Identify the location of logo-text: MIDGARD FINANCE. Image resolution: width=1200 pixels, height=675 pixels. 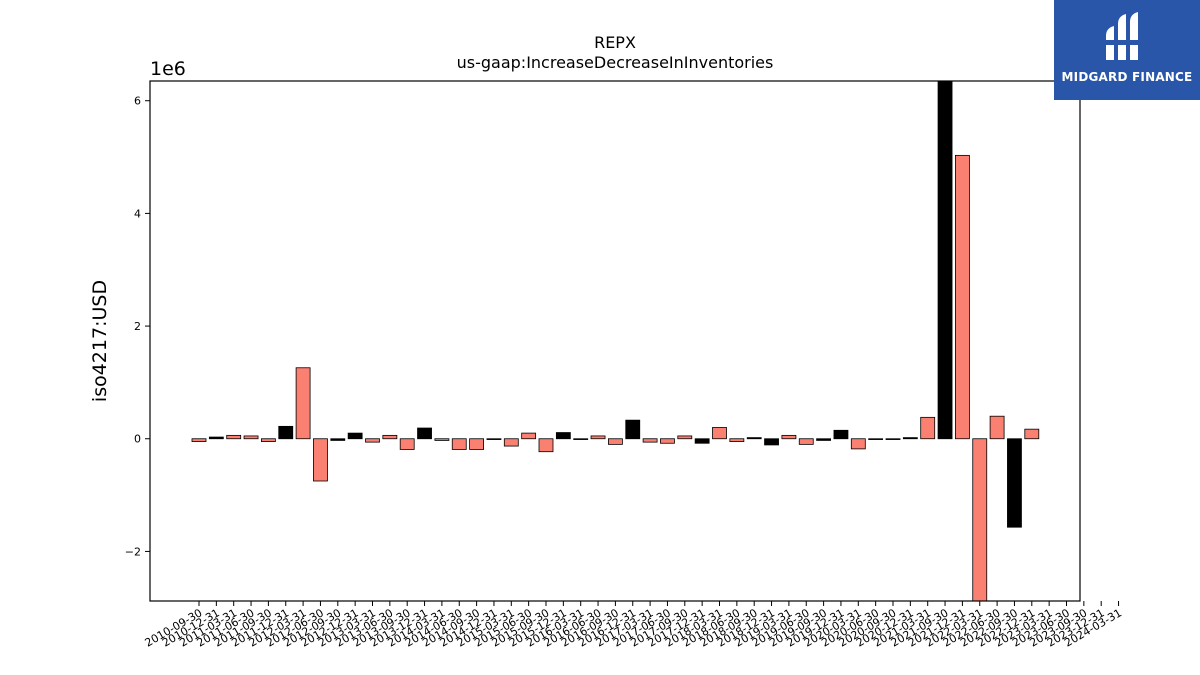
(1127, 77).